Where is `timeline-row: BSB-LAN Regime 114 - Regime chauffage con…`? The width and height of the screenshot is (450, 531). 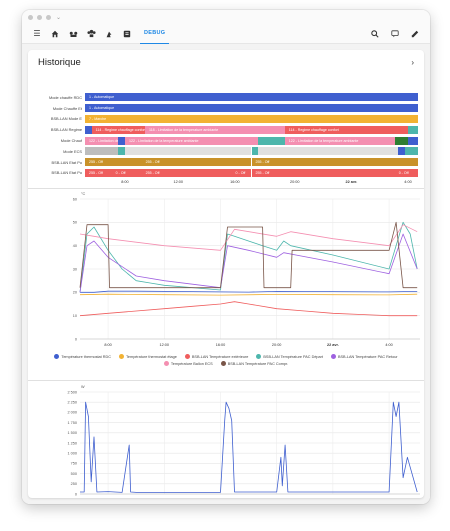
timeline-row: BSB-LAN Regime 114 - Regime chauffage con… is located at coordinates (228, 129).